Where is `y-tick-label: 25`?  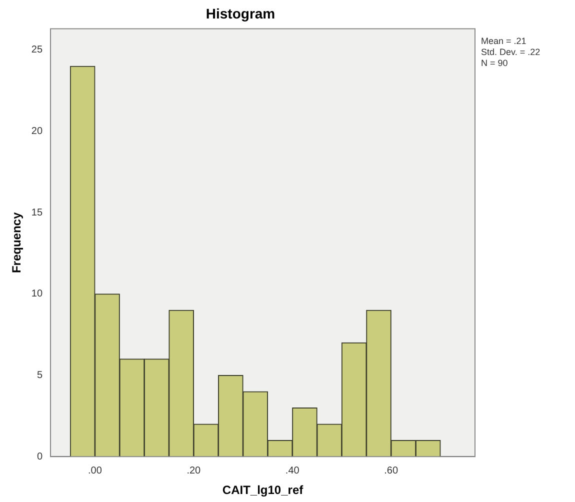 y-tick-label: 25 is located at coordinates (37, 50).